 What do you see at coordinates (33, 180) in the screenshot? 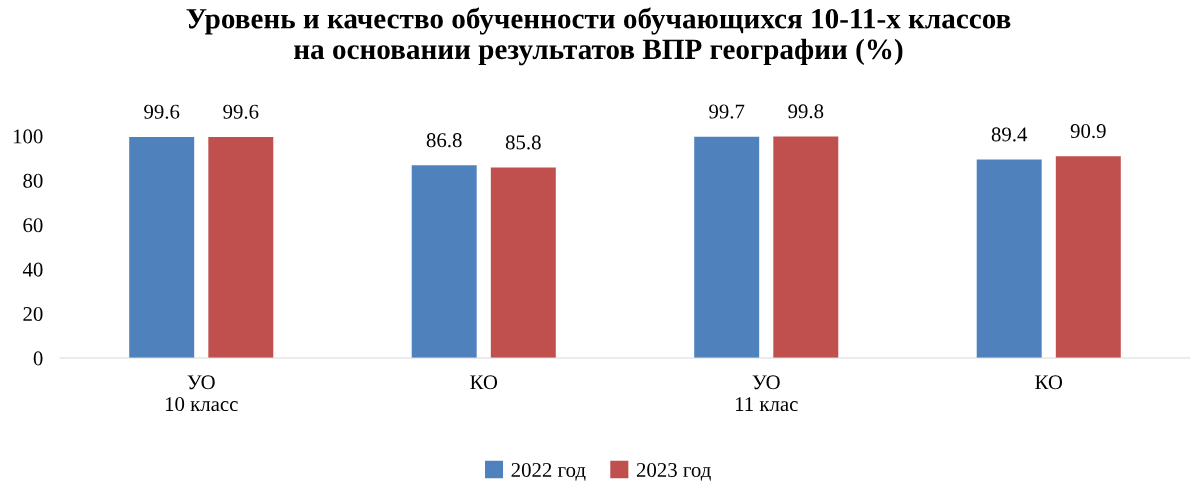
I see `y-tick-label: 80` at bounding box center [33, 180].